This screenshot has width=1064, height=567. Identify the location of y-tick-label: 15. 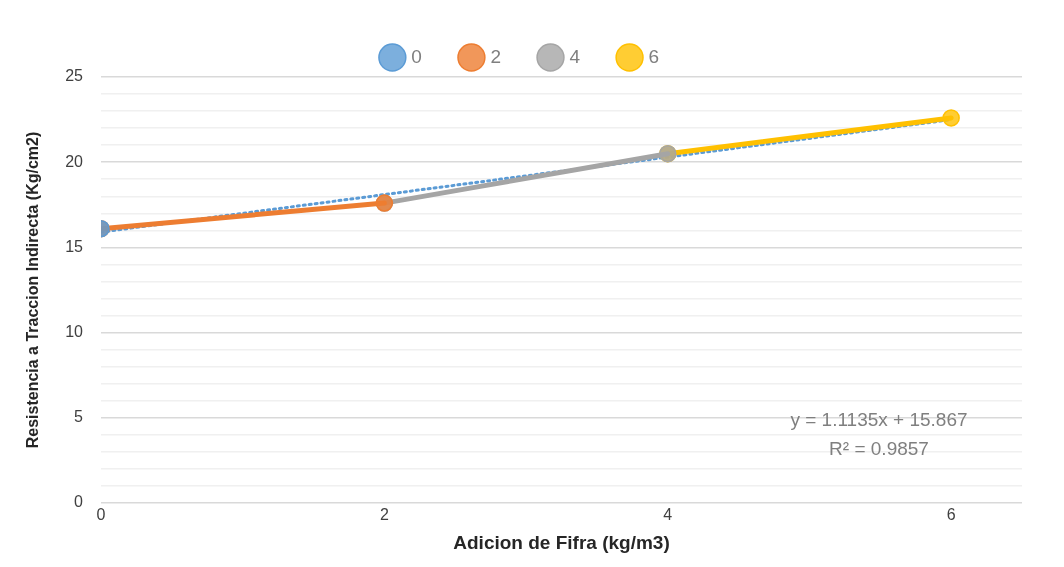
(74, 246).